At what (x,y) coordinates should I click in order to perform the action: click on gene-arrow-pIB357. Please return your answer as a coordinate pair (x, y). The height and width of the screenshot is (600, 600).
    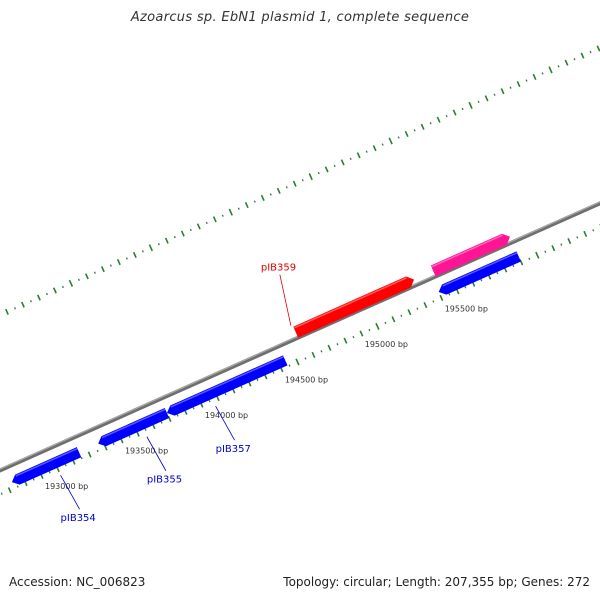
    Looking at the image, I should click on (227, 385).